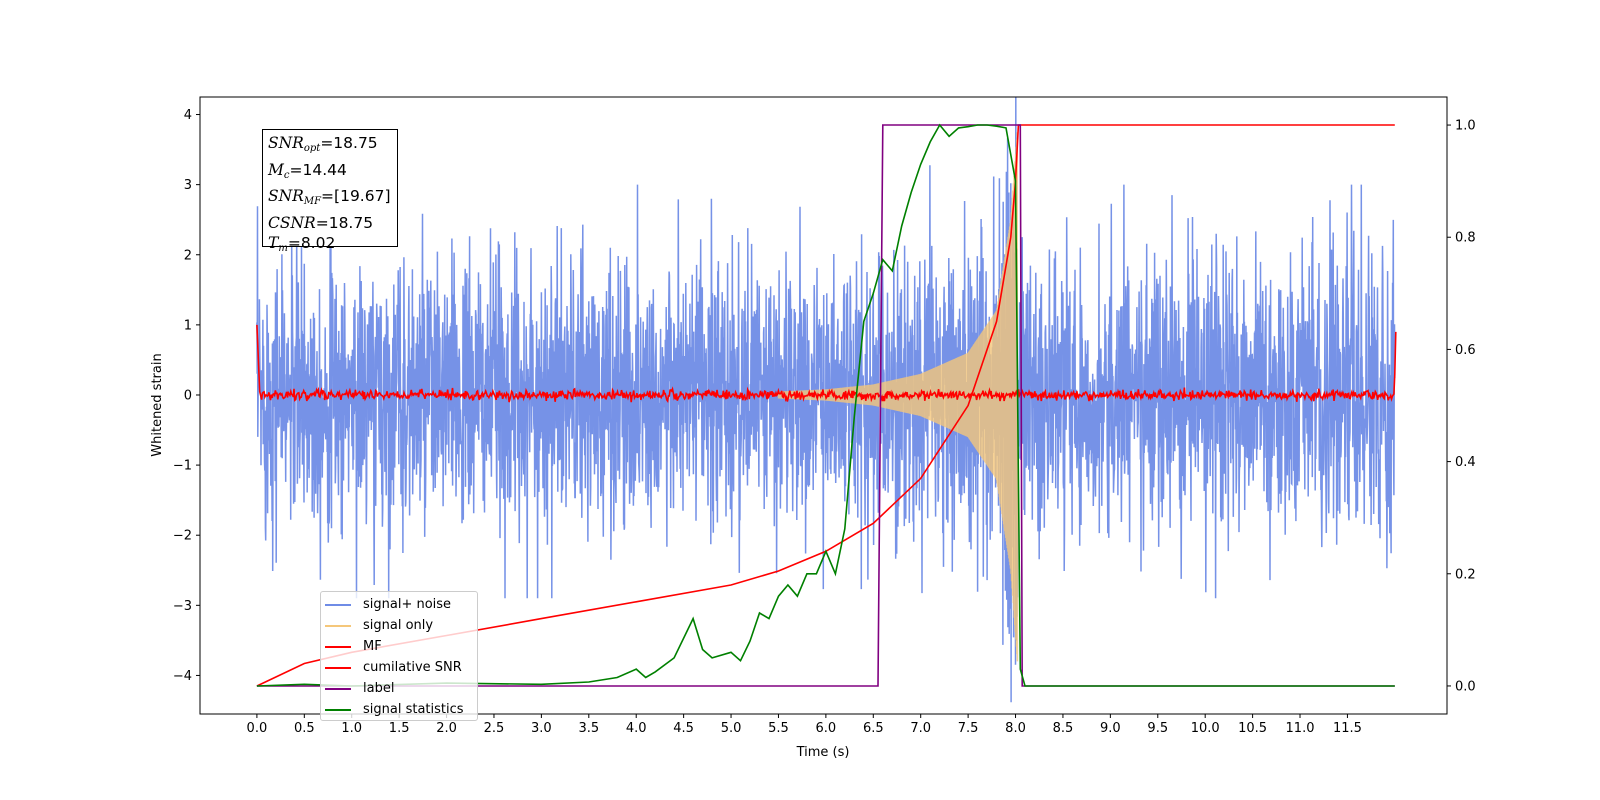  I want to click on legend-item-cumulative-snr: cumilative SNR, so click(399, 667).